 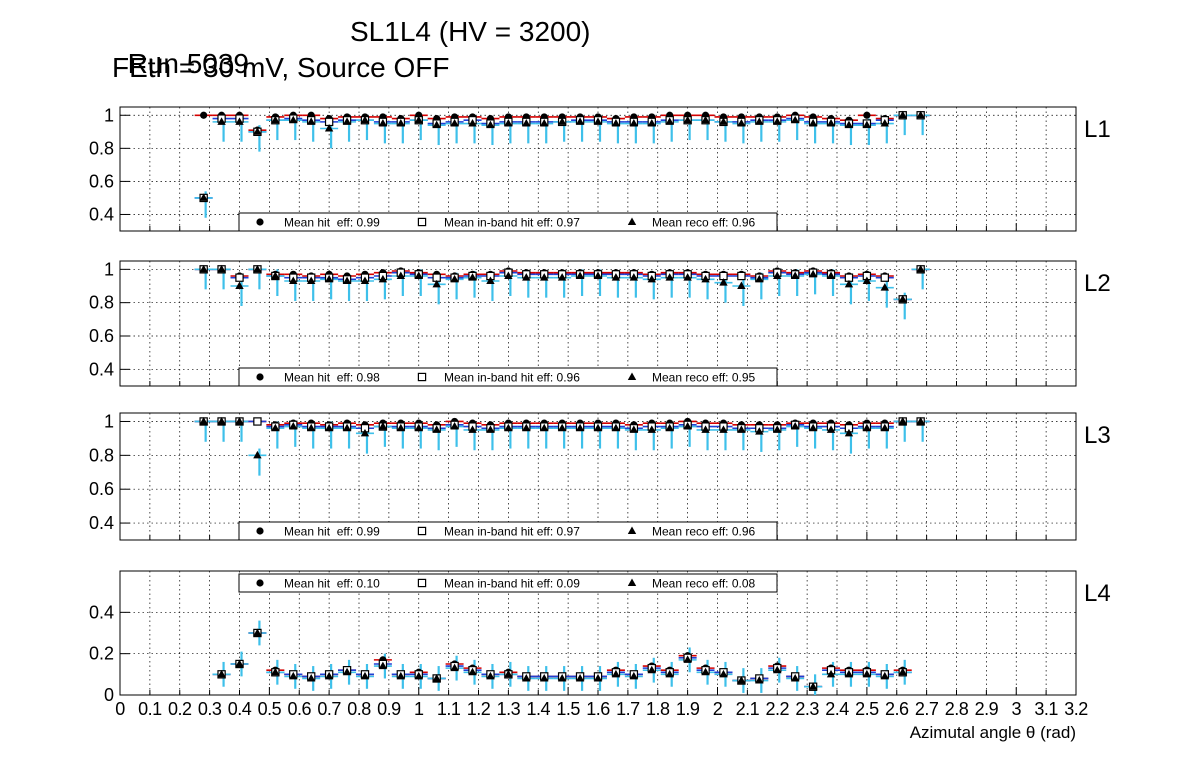 I want to click on x-tick-label: 0.2, so click(x=180, y=709).